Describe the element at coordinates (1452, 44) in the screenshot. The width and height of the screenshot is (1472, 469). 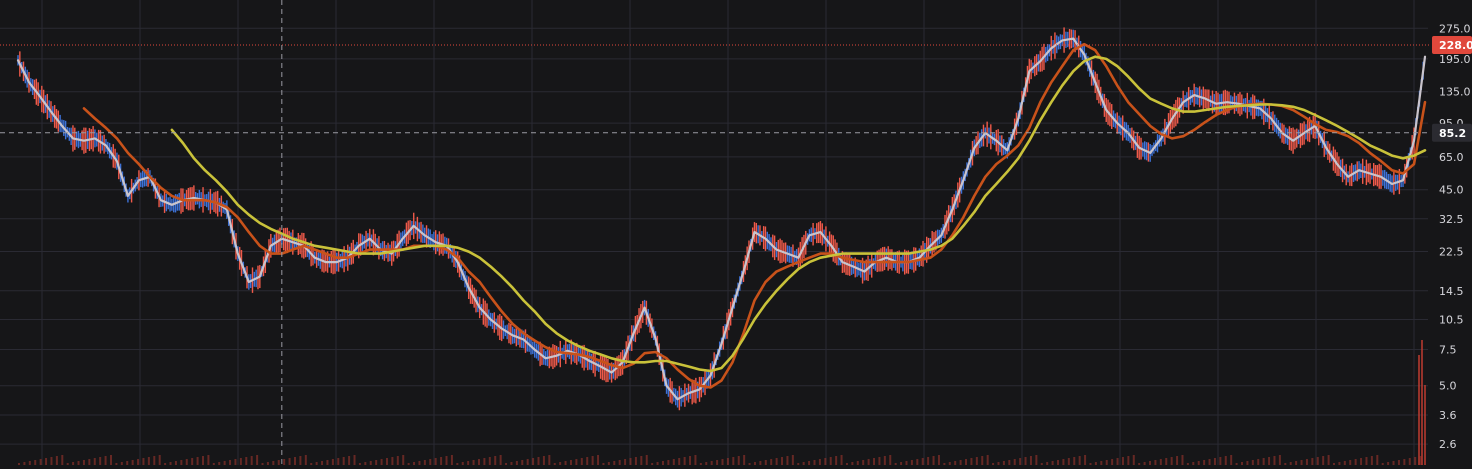
I see `current-price-badge` at that location.